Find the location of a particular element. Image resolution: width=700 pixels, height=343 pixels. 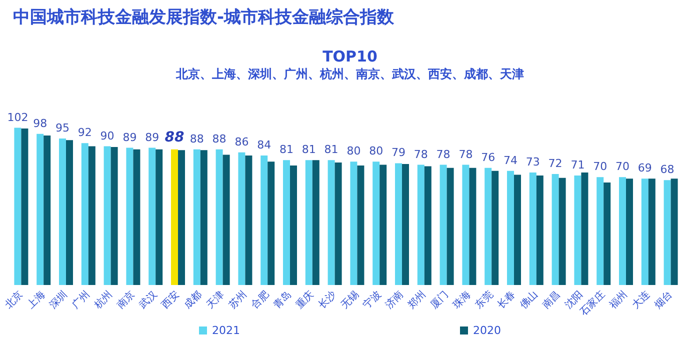

x-tick-label: 广州 is located at coordinates (81, 300).